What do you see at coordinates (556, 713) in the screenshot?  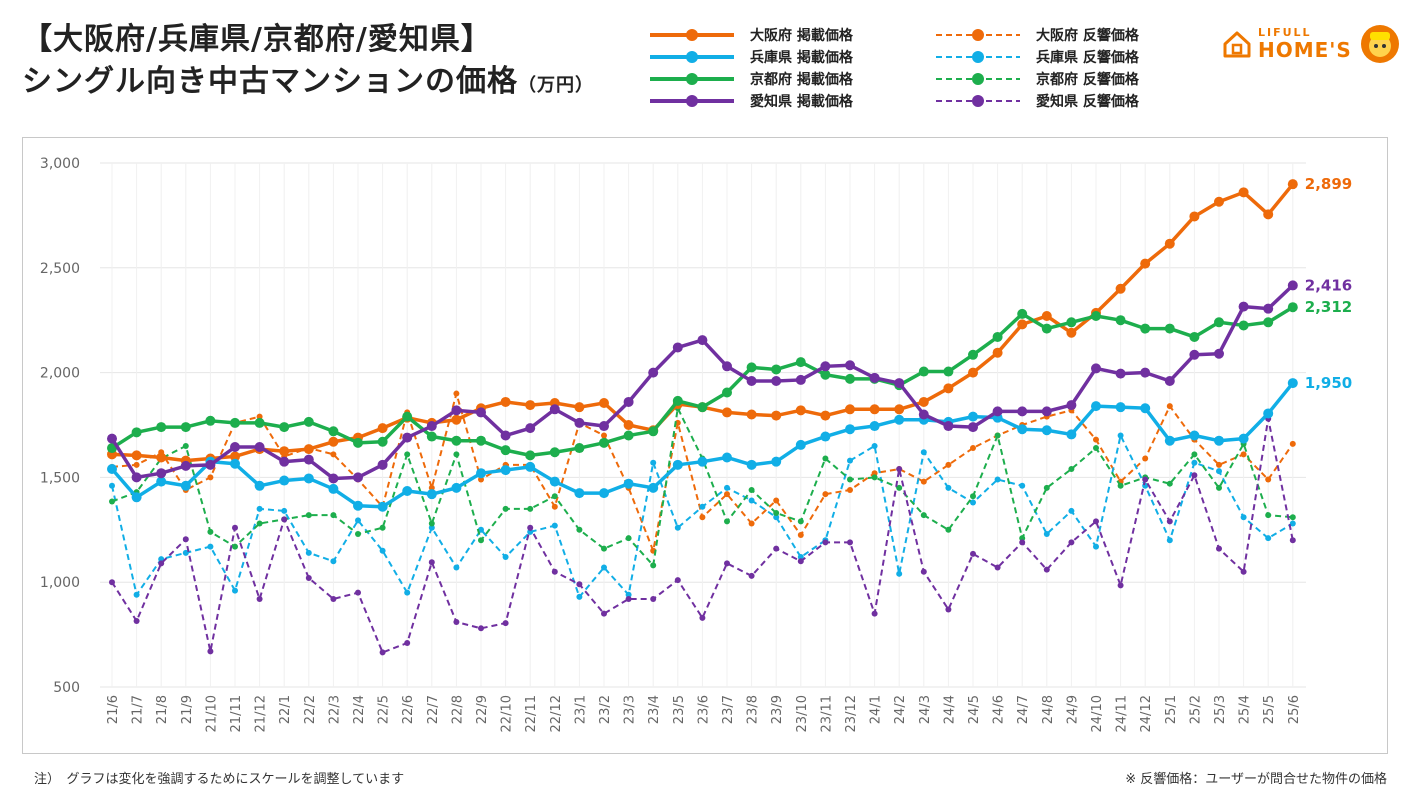 I see `x-tick-label: 22/12` at bounding box center [556, 713].